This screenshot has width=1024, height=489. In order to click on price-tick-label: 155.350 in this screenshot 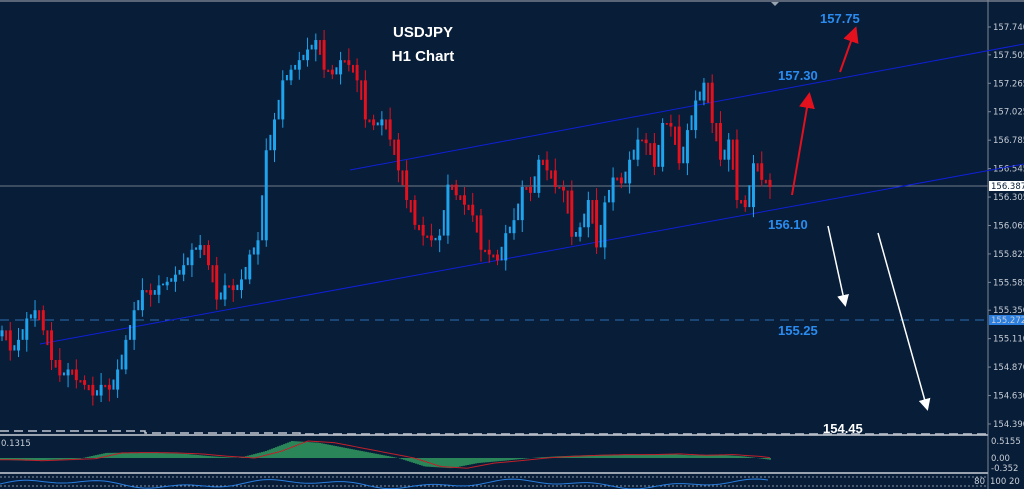, I will do `click(1008, 311)`.